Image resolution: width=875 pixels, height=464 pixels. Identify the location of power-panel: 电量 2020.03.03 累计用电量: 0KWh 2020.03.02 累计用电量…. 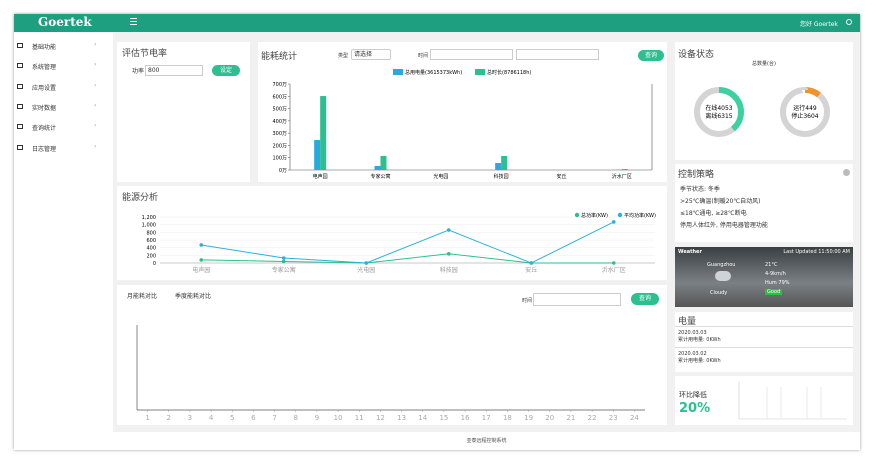
(764, 342).